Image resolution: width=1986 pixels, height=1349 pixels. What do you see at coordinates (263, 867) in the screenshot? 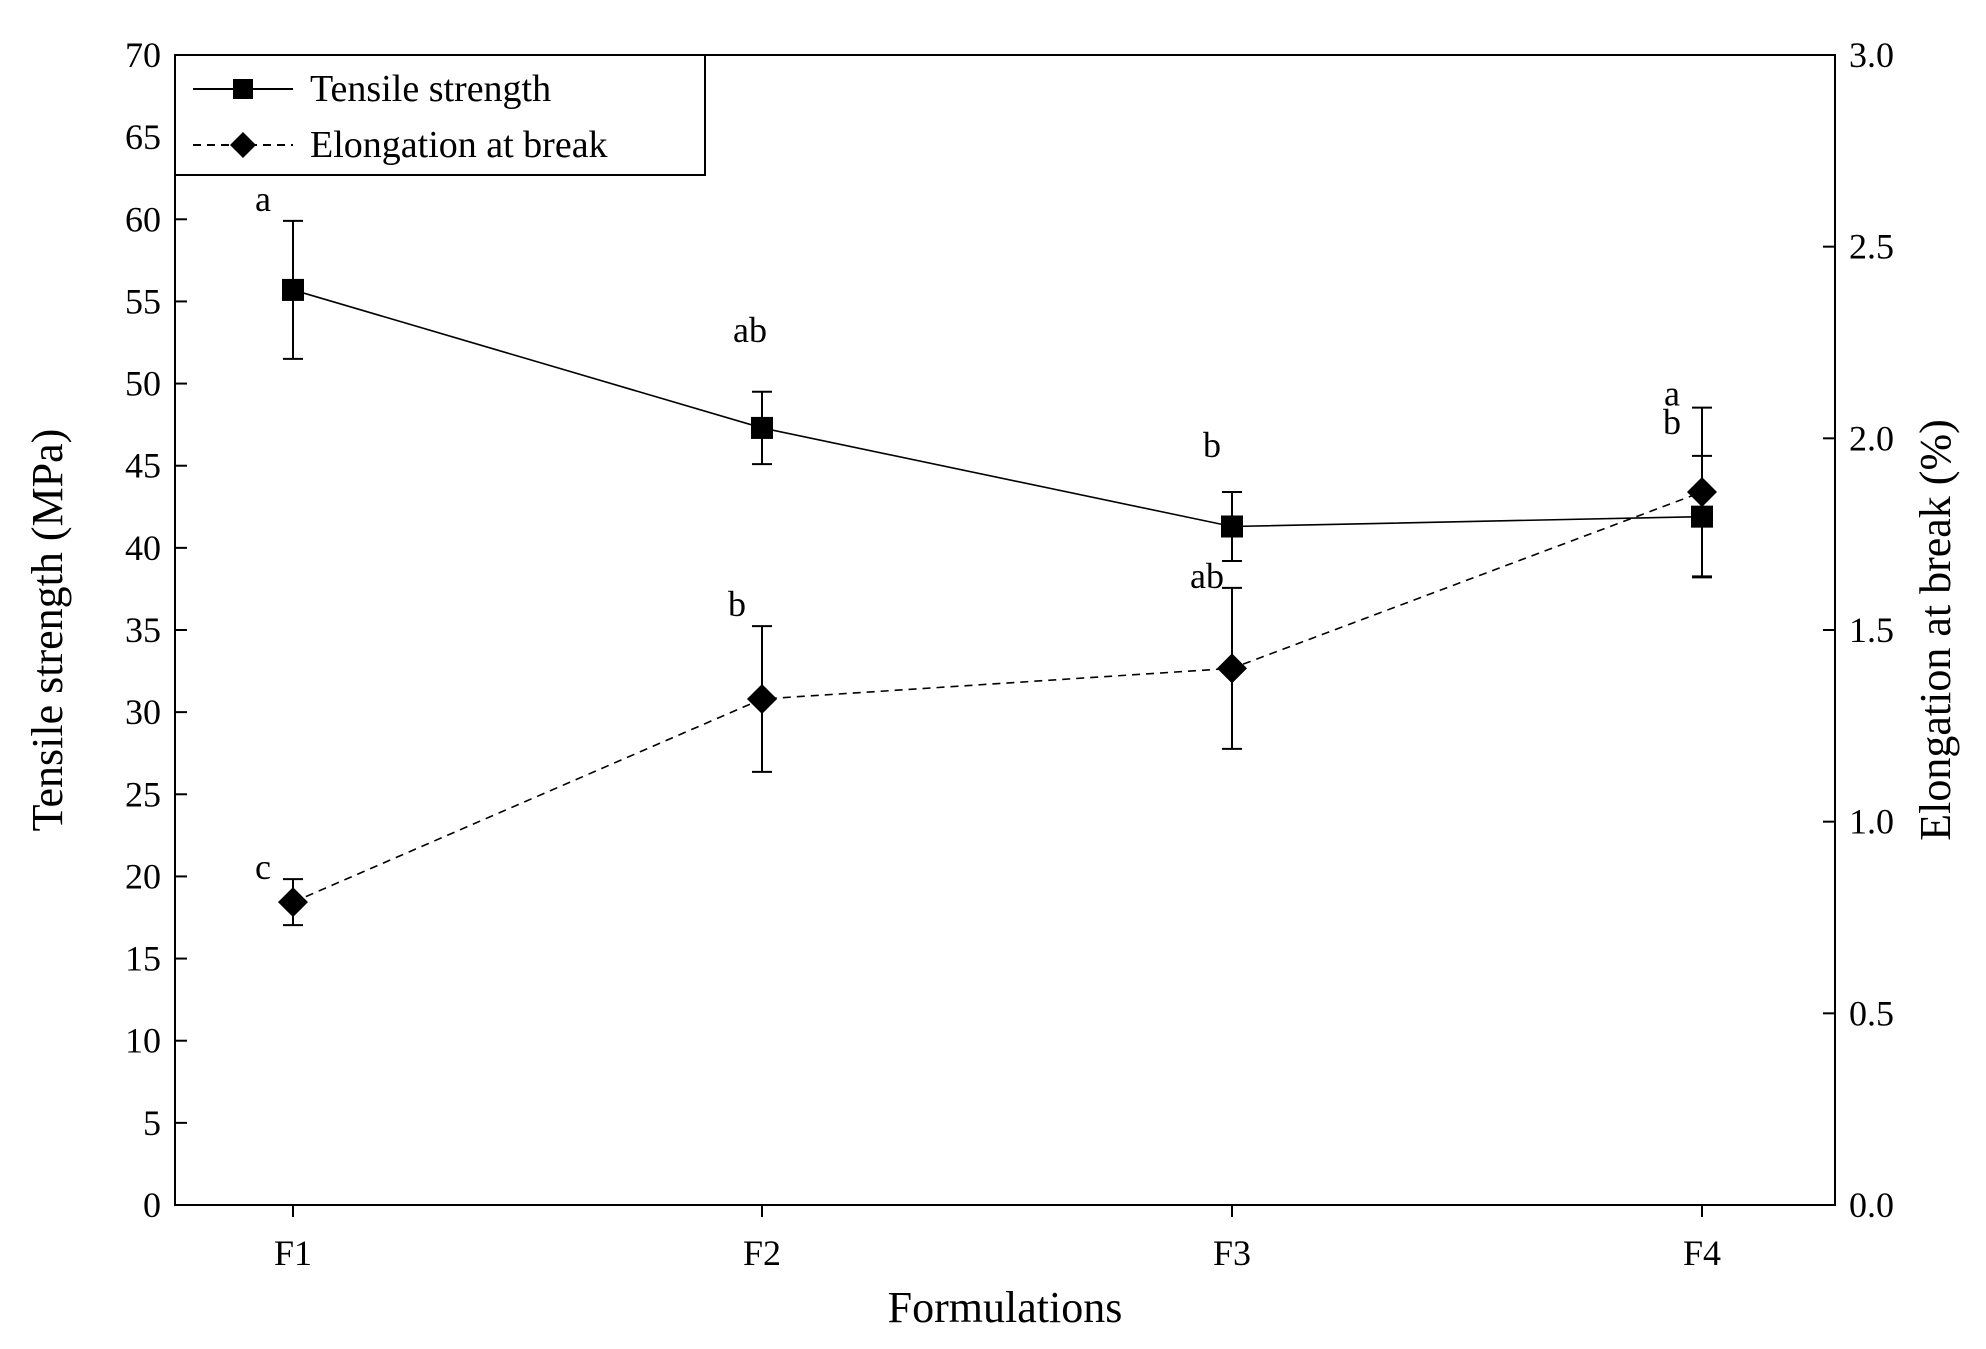
I see `significance-letter: c` at bounding box center [263, 867].